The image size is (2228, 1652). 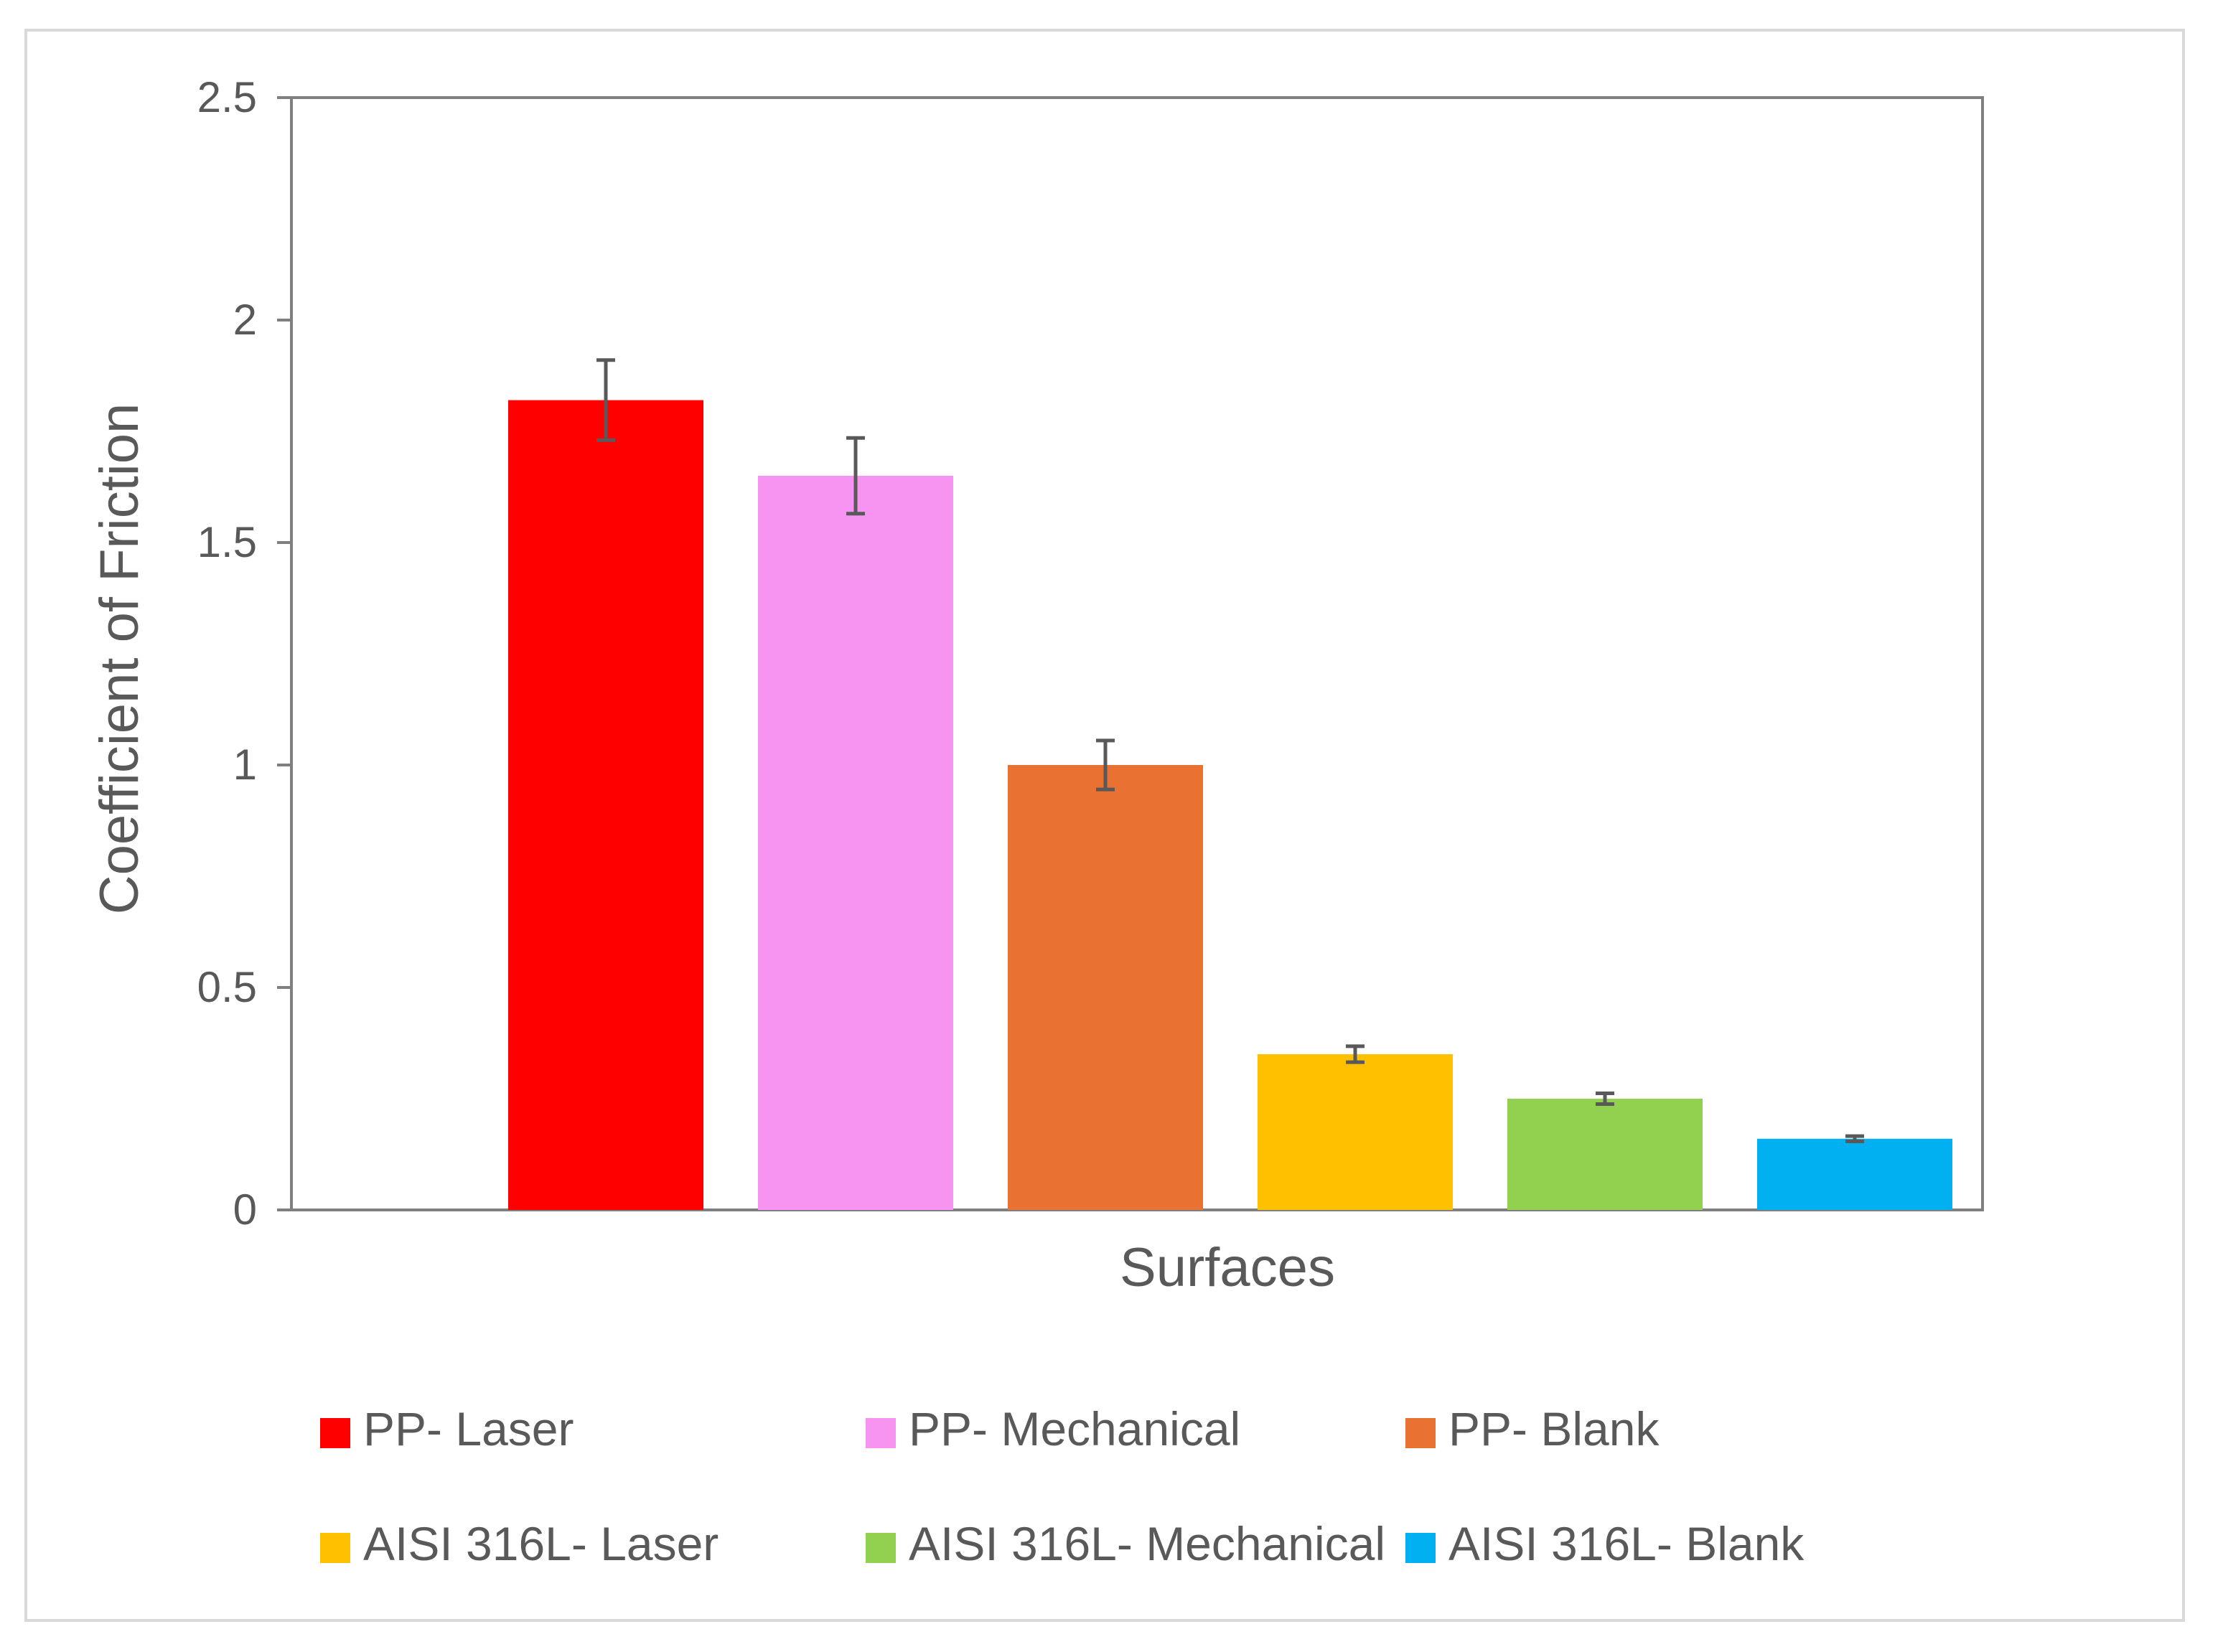 What do you see at coordinates (1854, 1174) in the screenshot?
I see `bar-aisi-316l-blank` at bounding box center [1854, 1174].